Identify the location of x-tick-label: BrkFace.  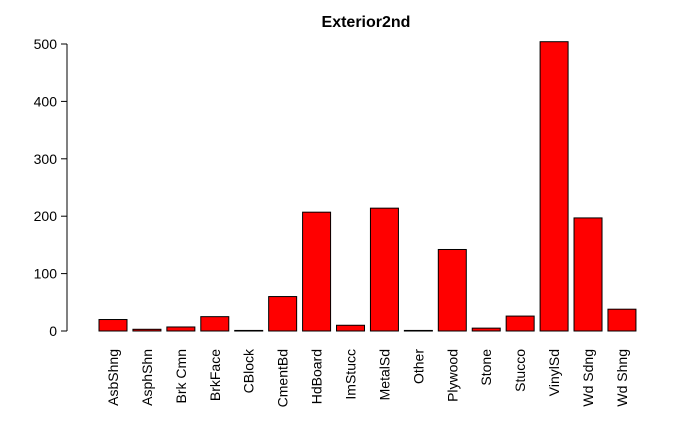
(215, 375).